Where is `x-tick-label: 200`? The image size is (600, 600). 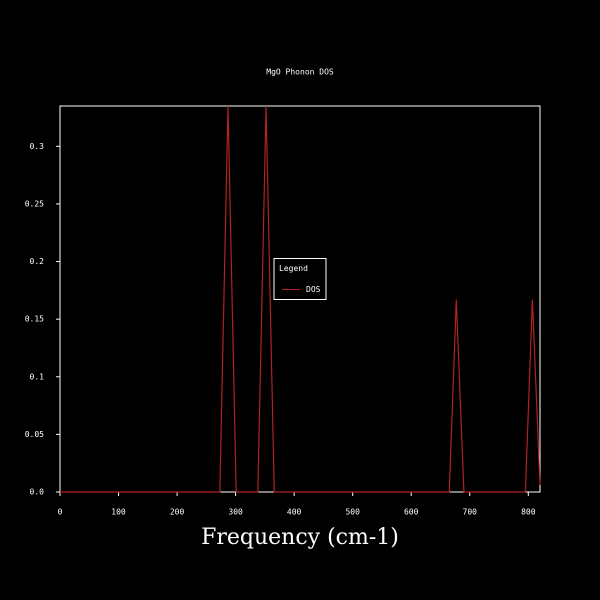 x-tick-label: 200 is located at coordinates (177, 512).